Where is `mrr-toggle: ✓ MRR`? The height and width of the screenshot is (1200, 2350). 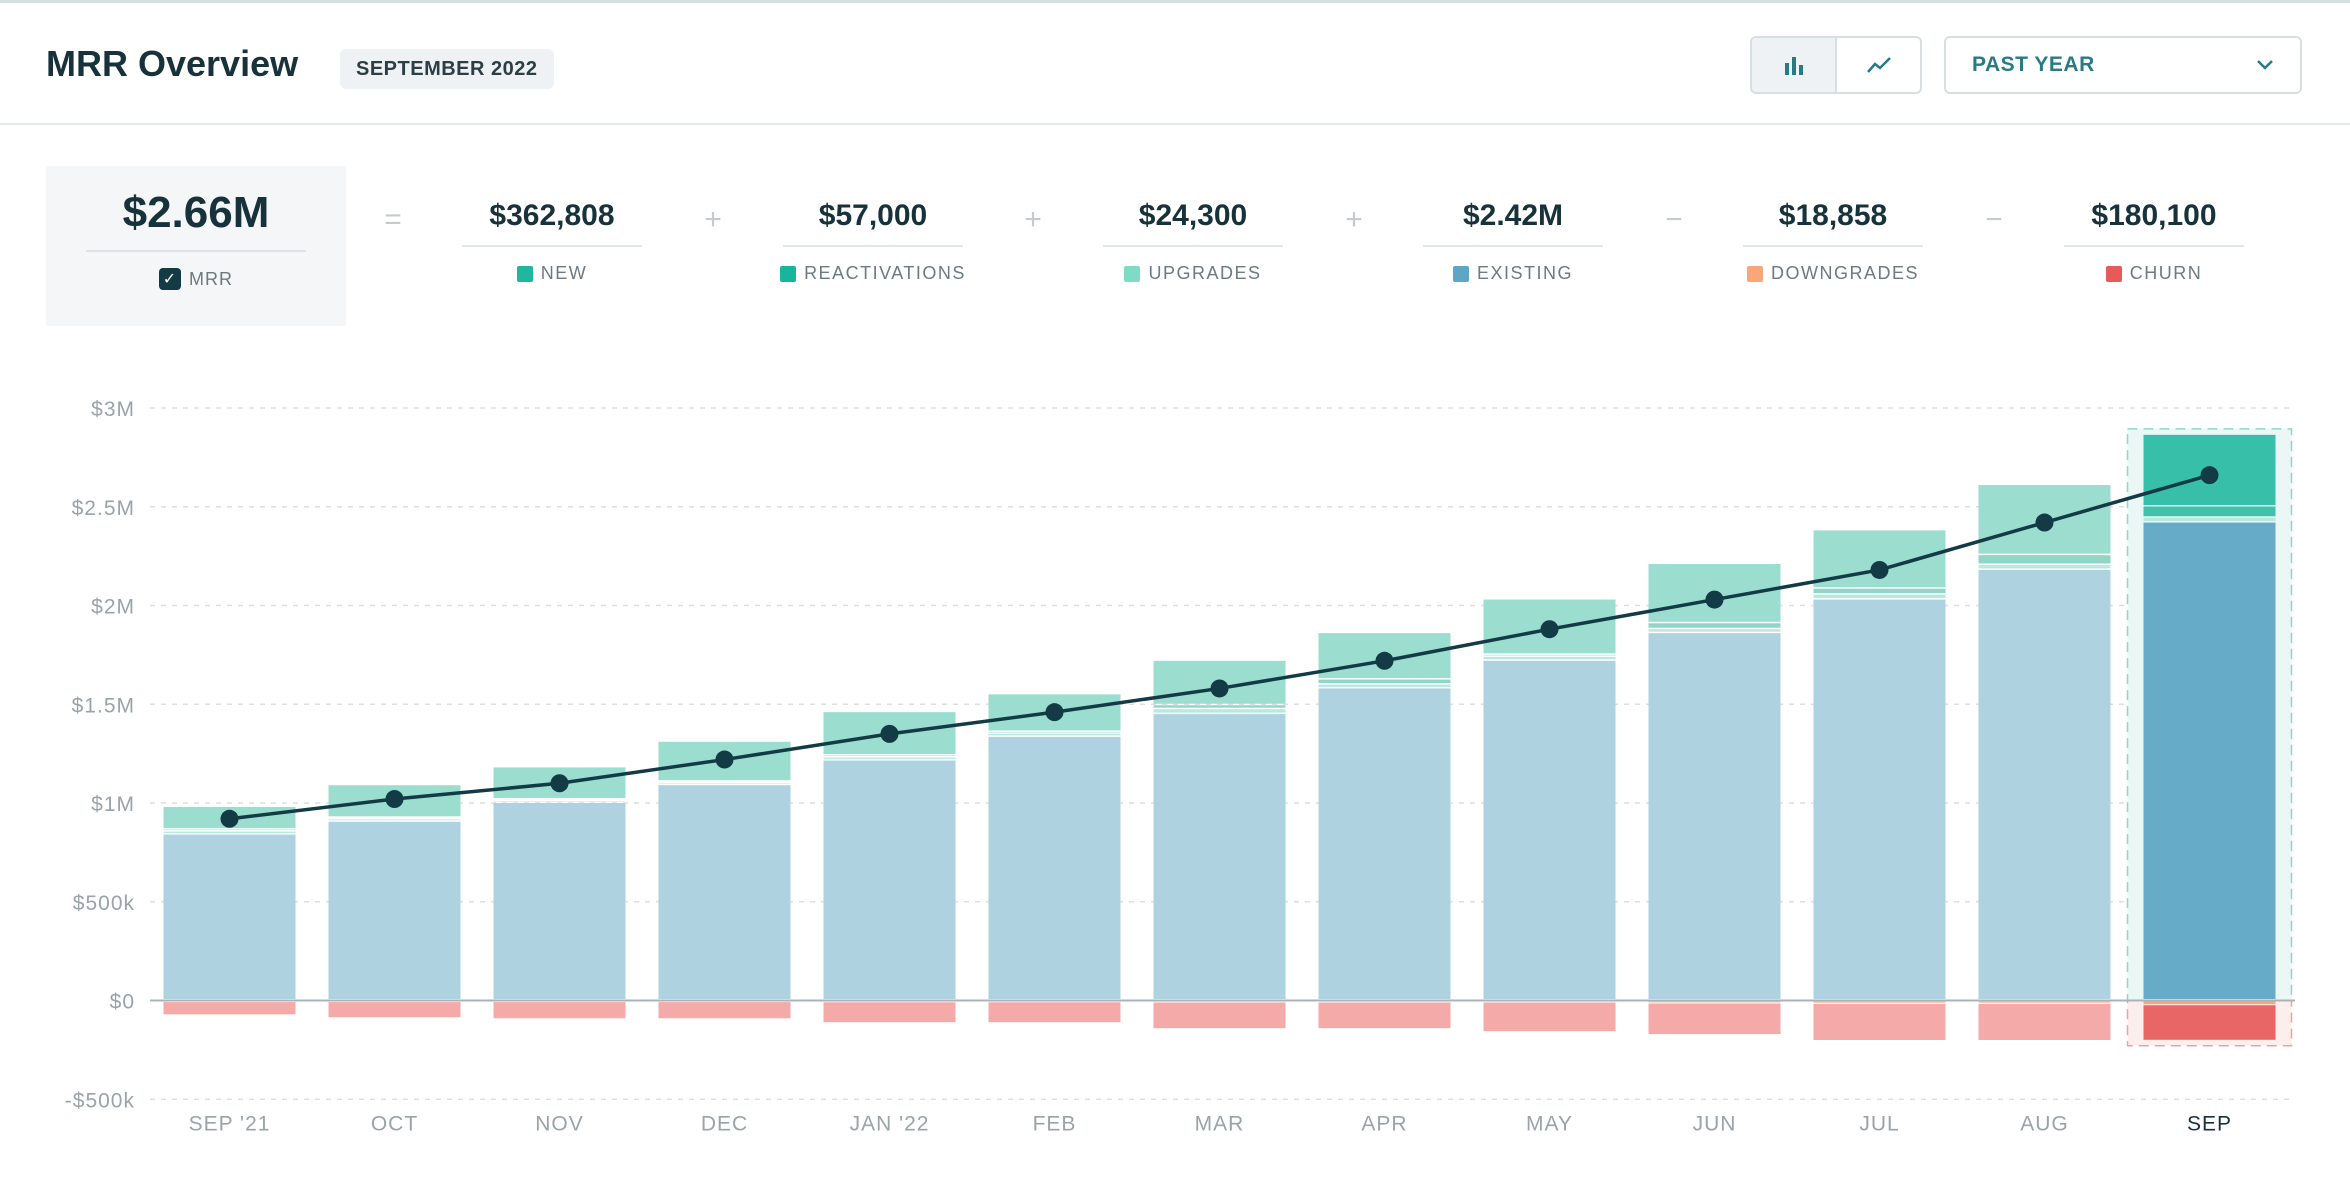 mrr-toggle: ✓ MRR is located at coordinates (196, 279).